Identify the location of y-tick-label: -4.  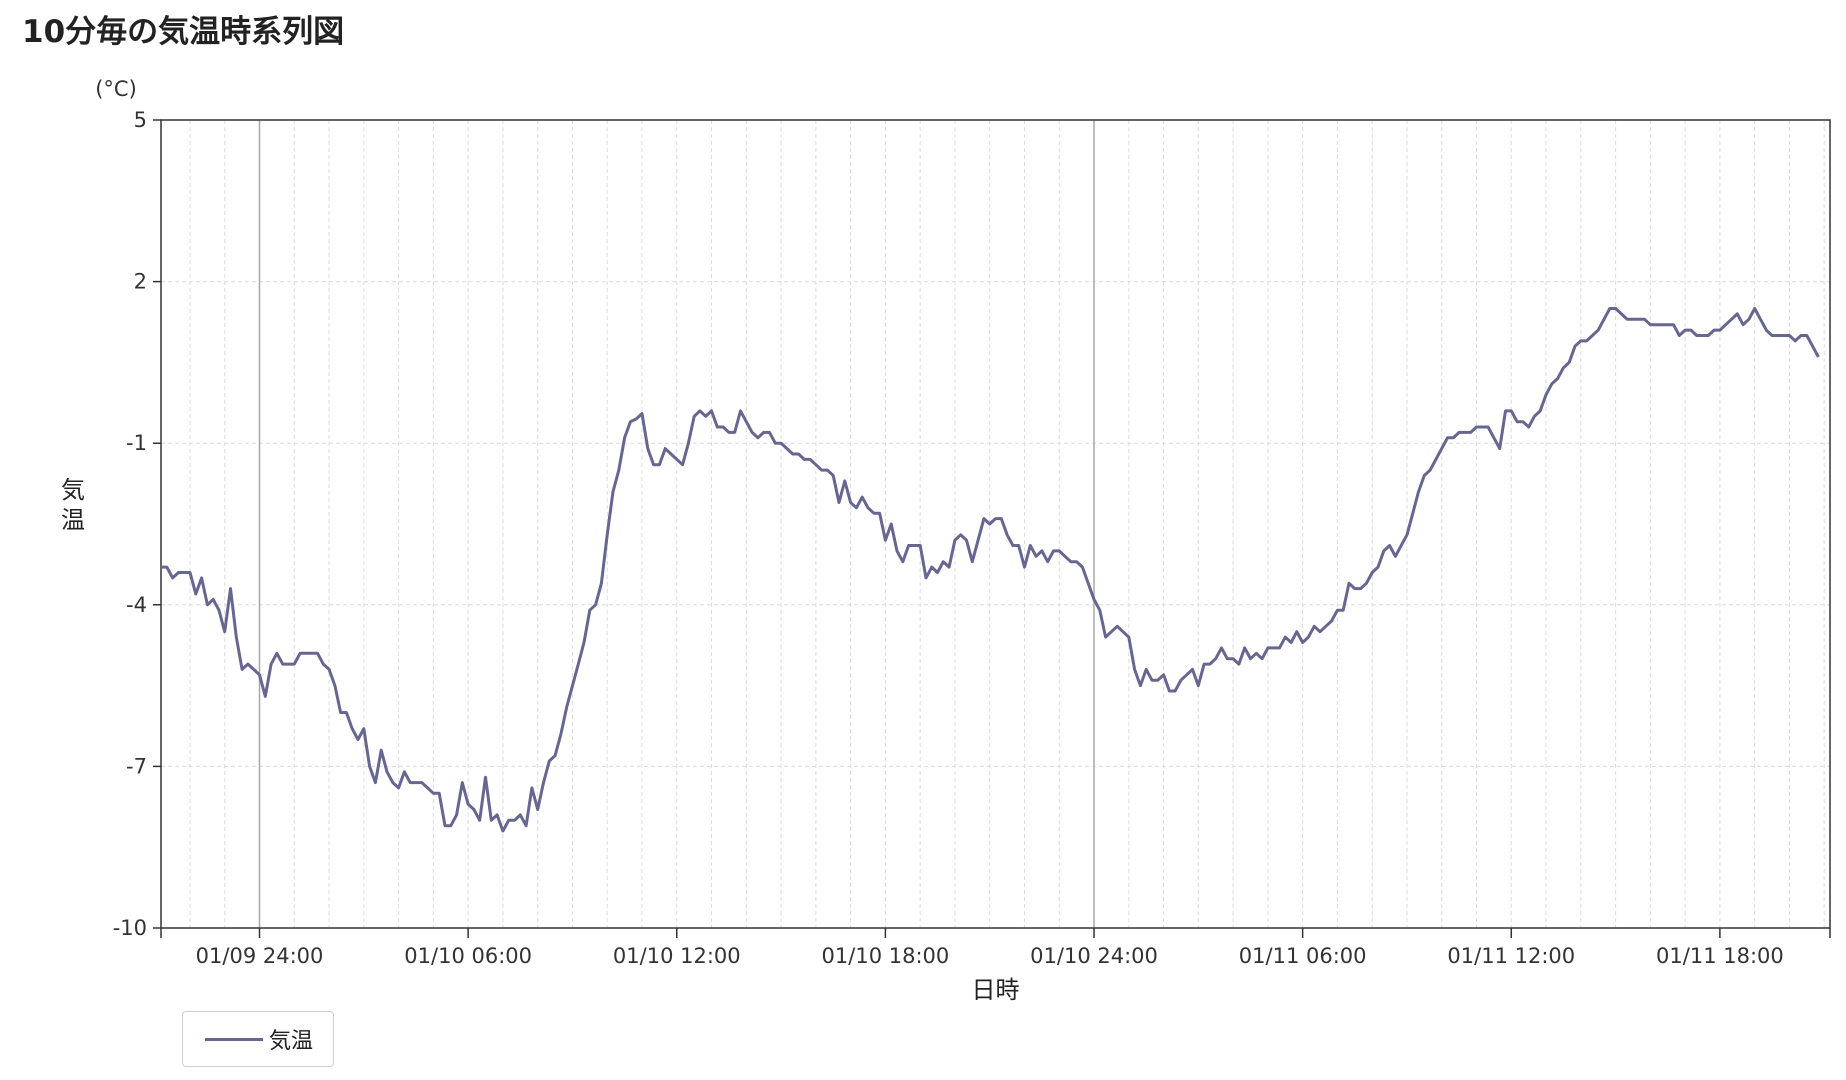
(136, 605).